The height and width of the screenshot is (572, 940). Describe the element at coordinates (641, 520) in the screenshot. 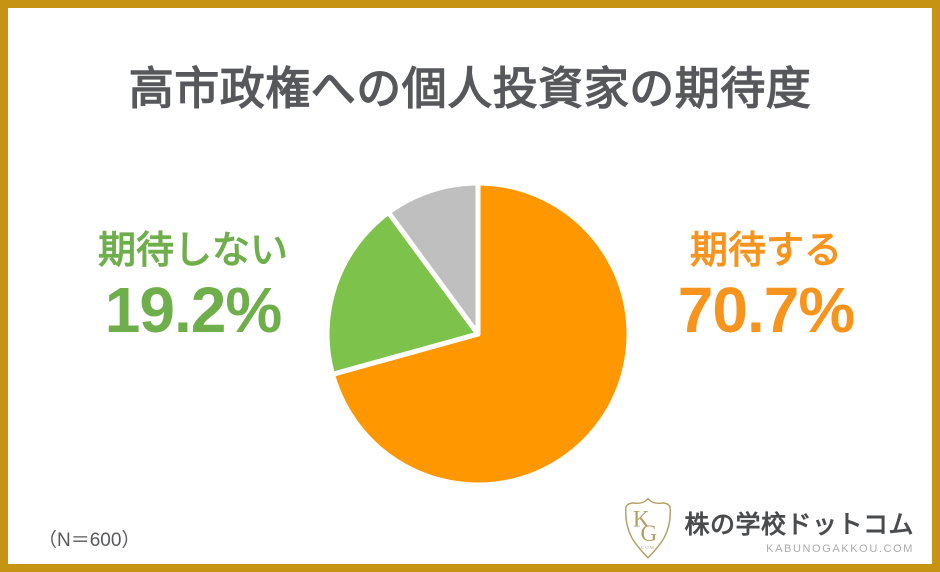

I see `shield-letter-k: K` at that location.